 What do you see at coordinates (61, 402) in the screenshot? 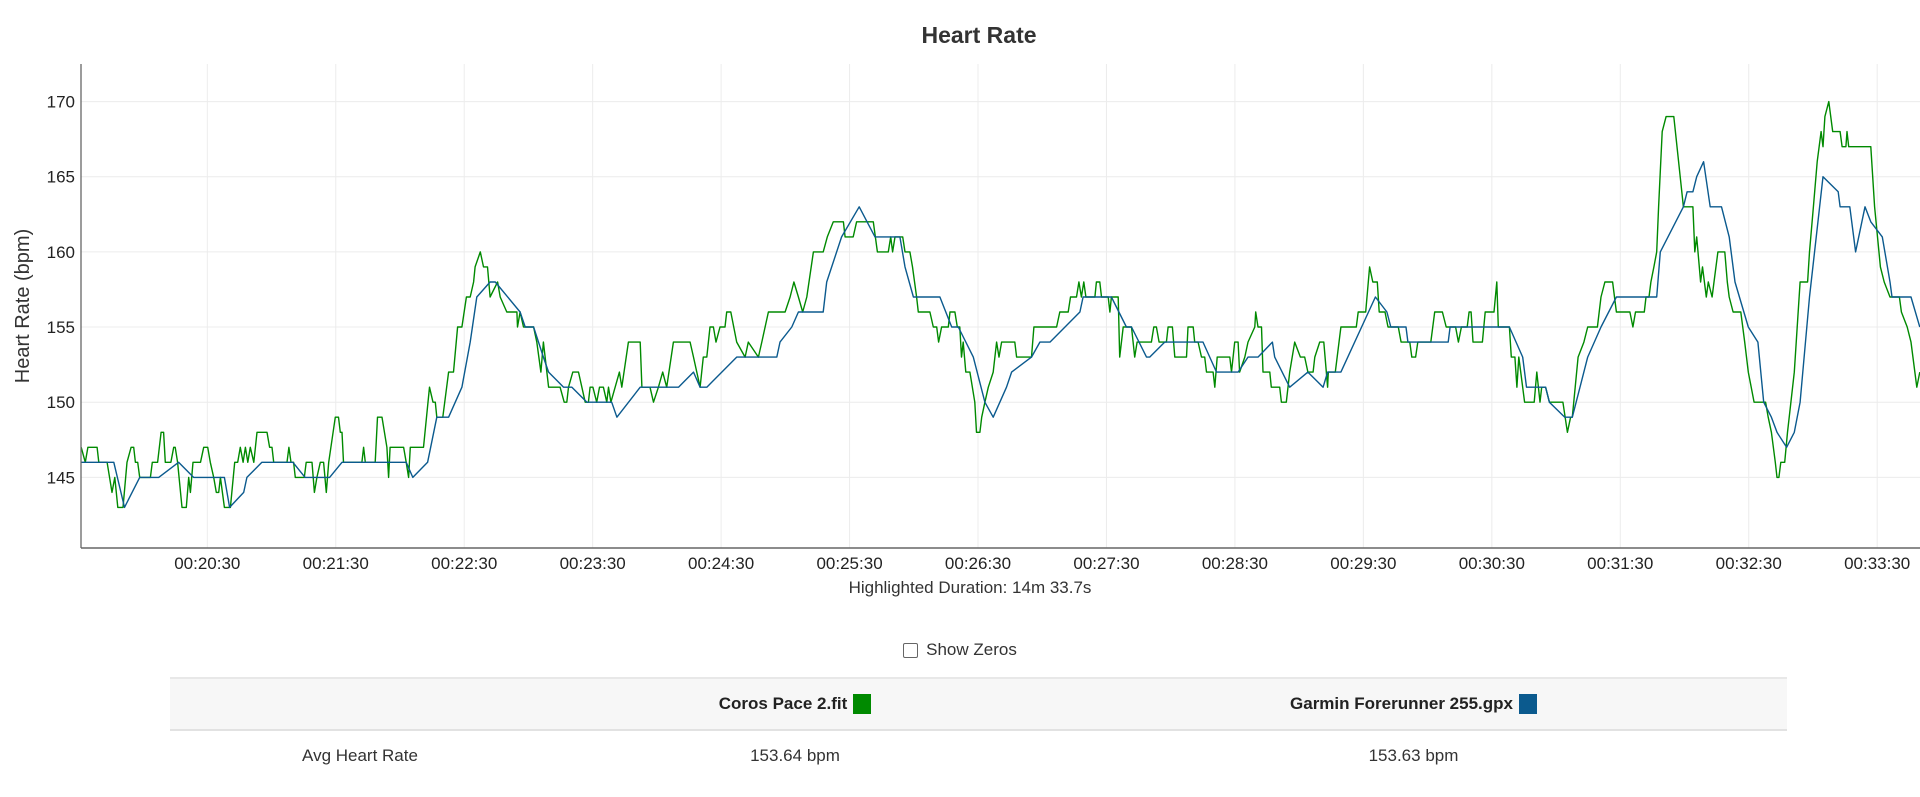
I see `y-tick-label: 150` at bounding box center [61, 402].